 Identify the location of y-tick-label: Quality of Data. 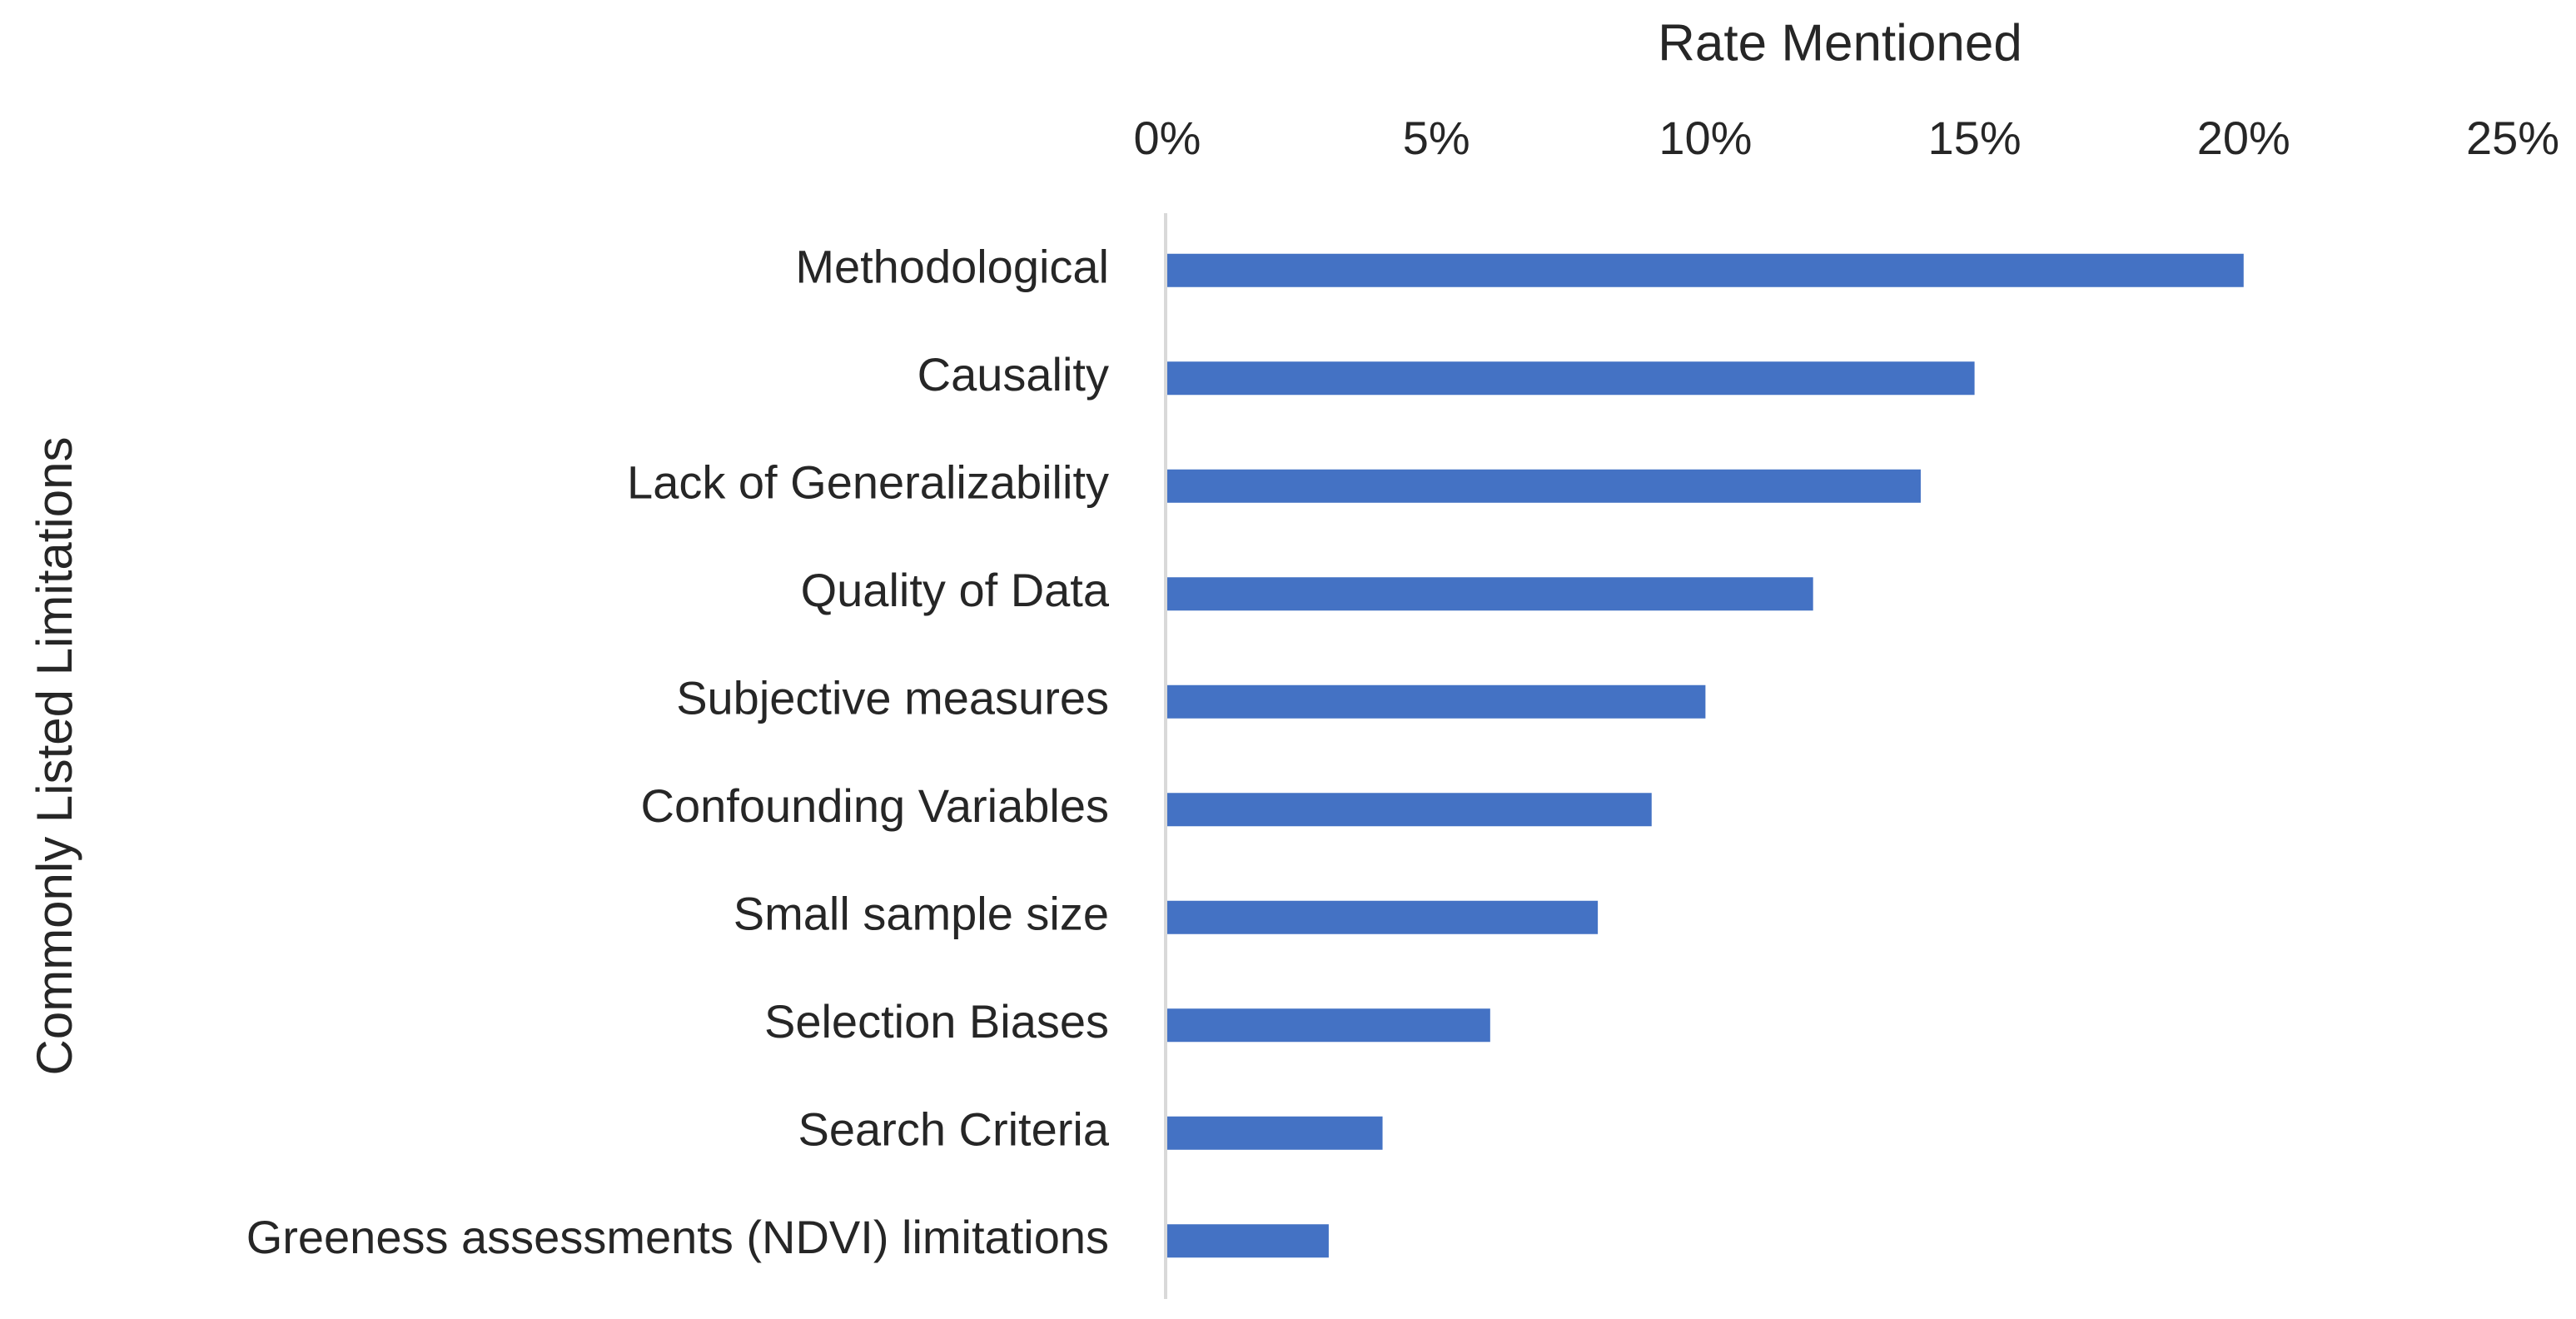
(955, 590).